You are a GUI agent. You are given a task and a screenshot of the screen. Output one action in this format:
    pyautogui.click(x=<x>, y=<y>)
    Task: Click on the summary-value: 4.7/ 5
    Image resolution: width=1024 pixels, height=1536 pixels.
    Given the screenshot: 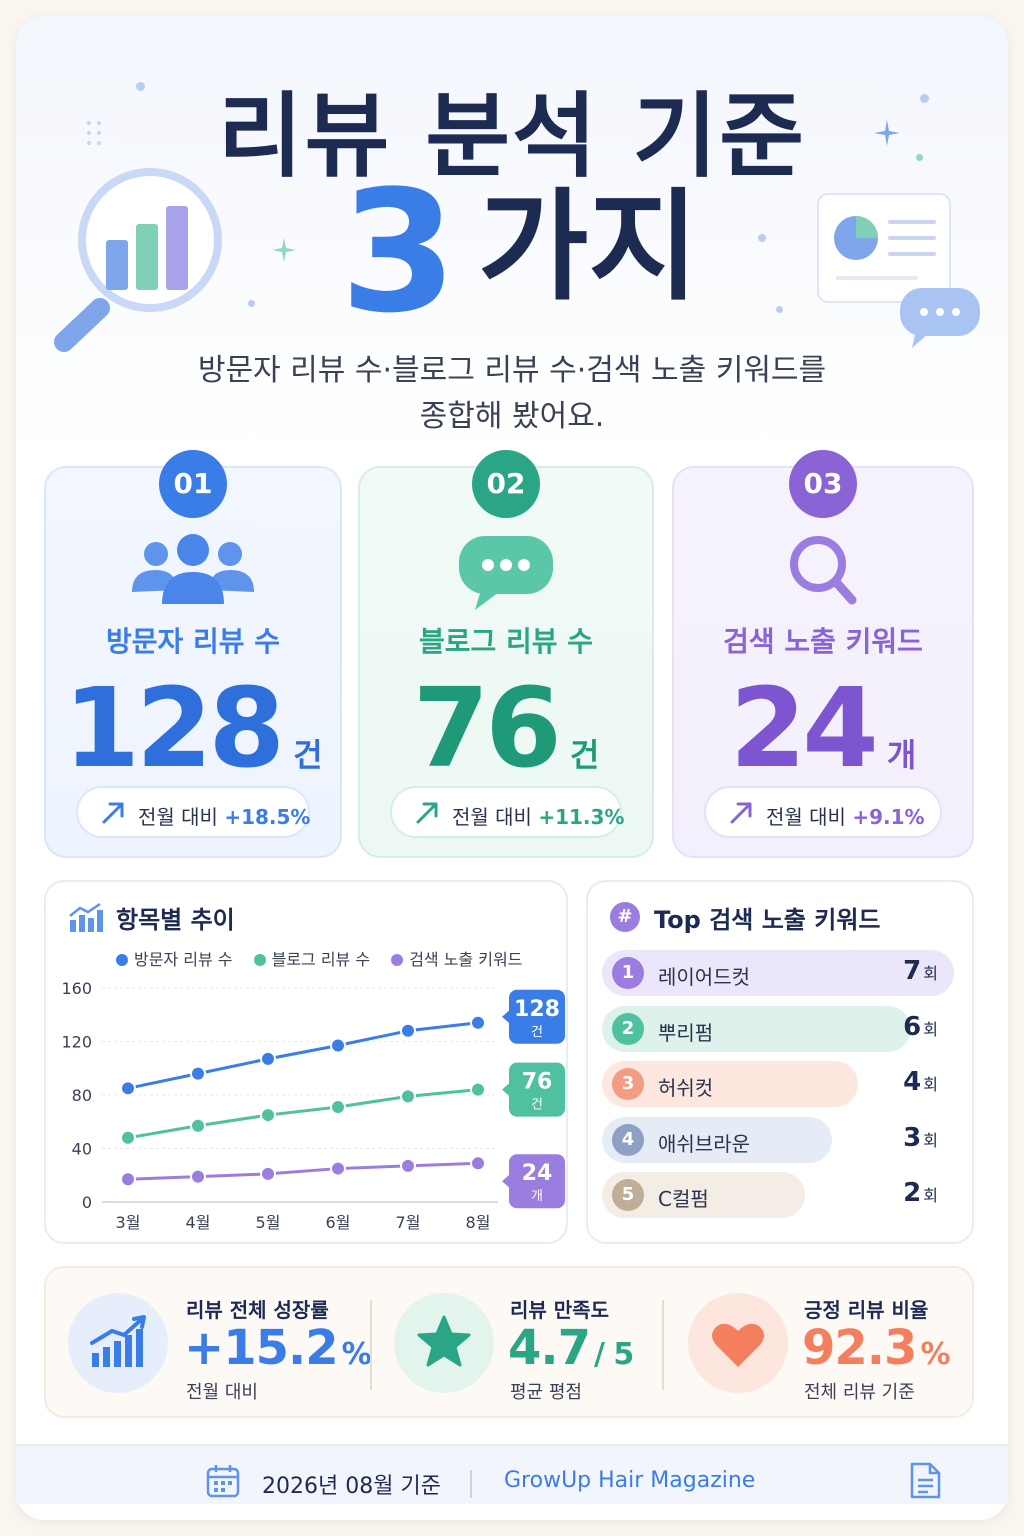 What is the action you would take?
    pyautogui.click(x=571, y=1348)
    